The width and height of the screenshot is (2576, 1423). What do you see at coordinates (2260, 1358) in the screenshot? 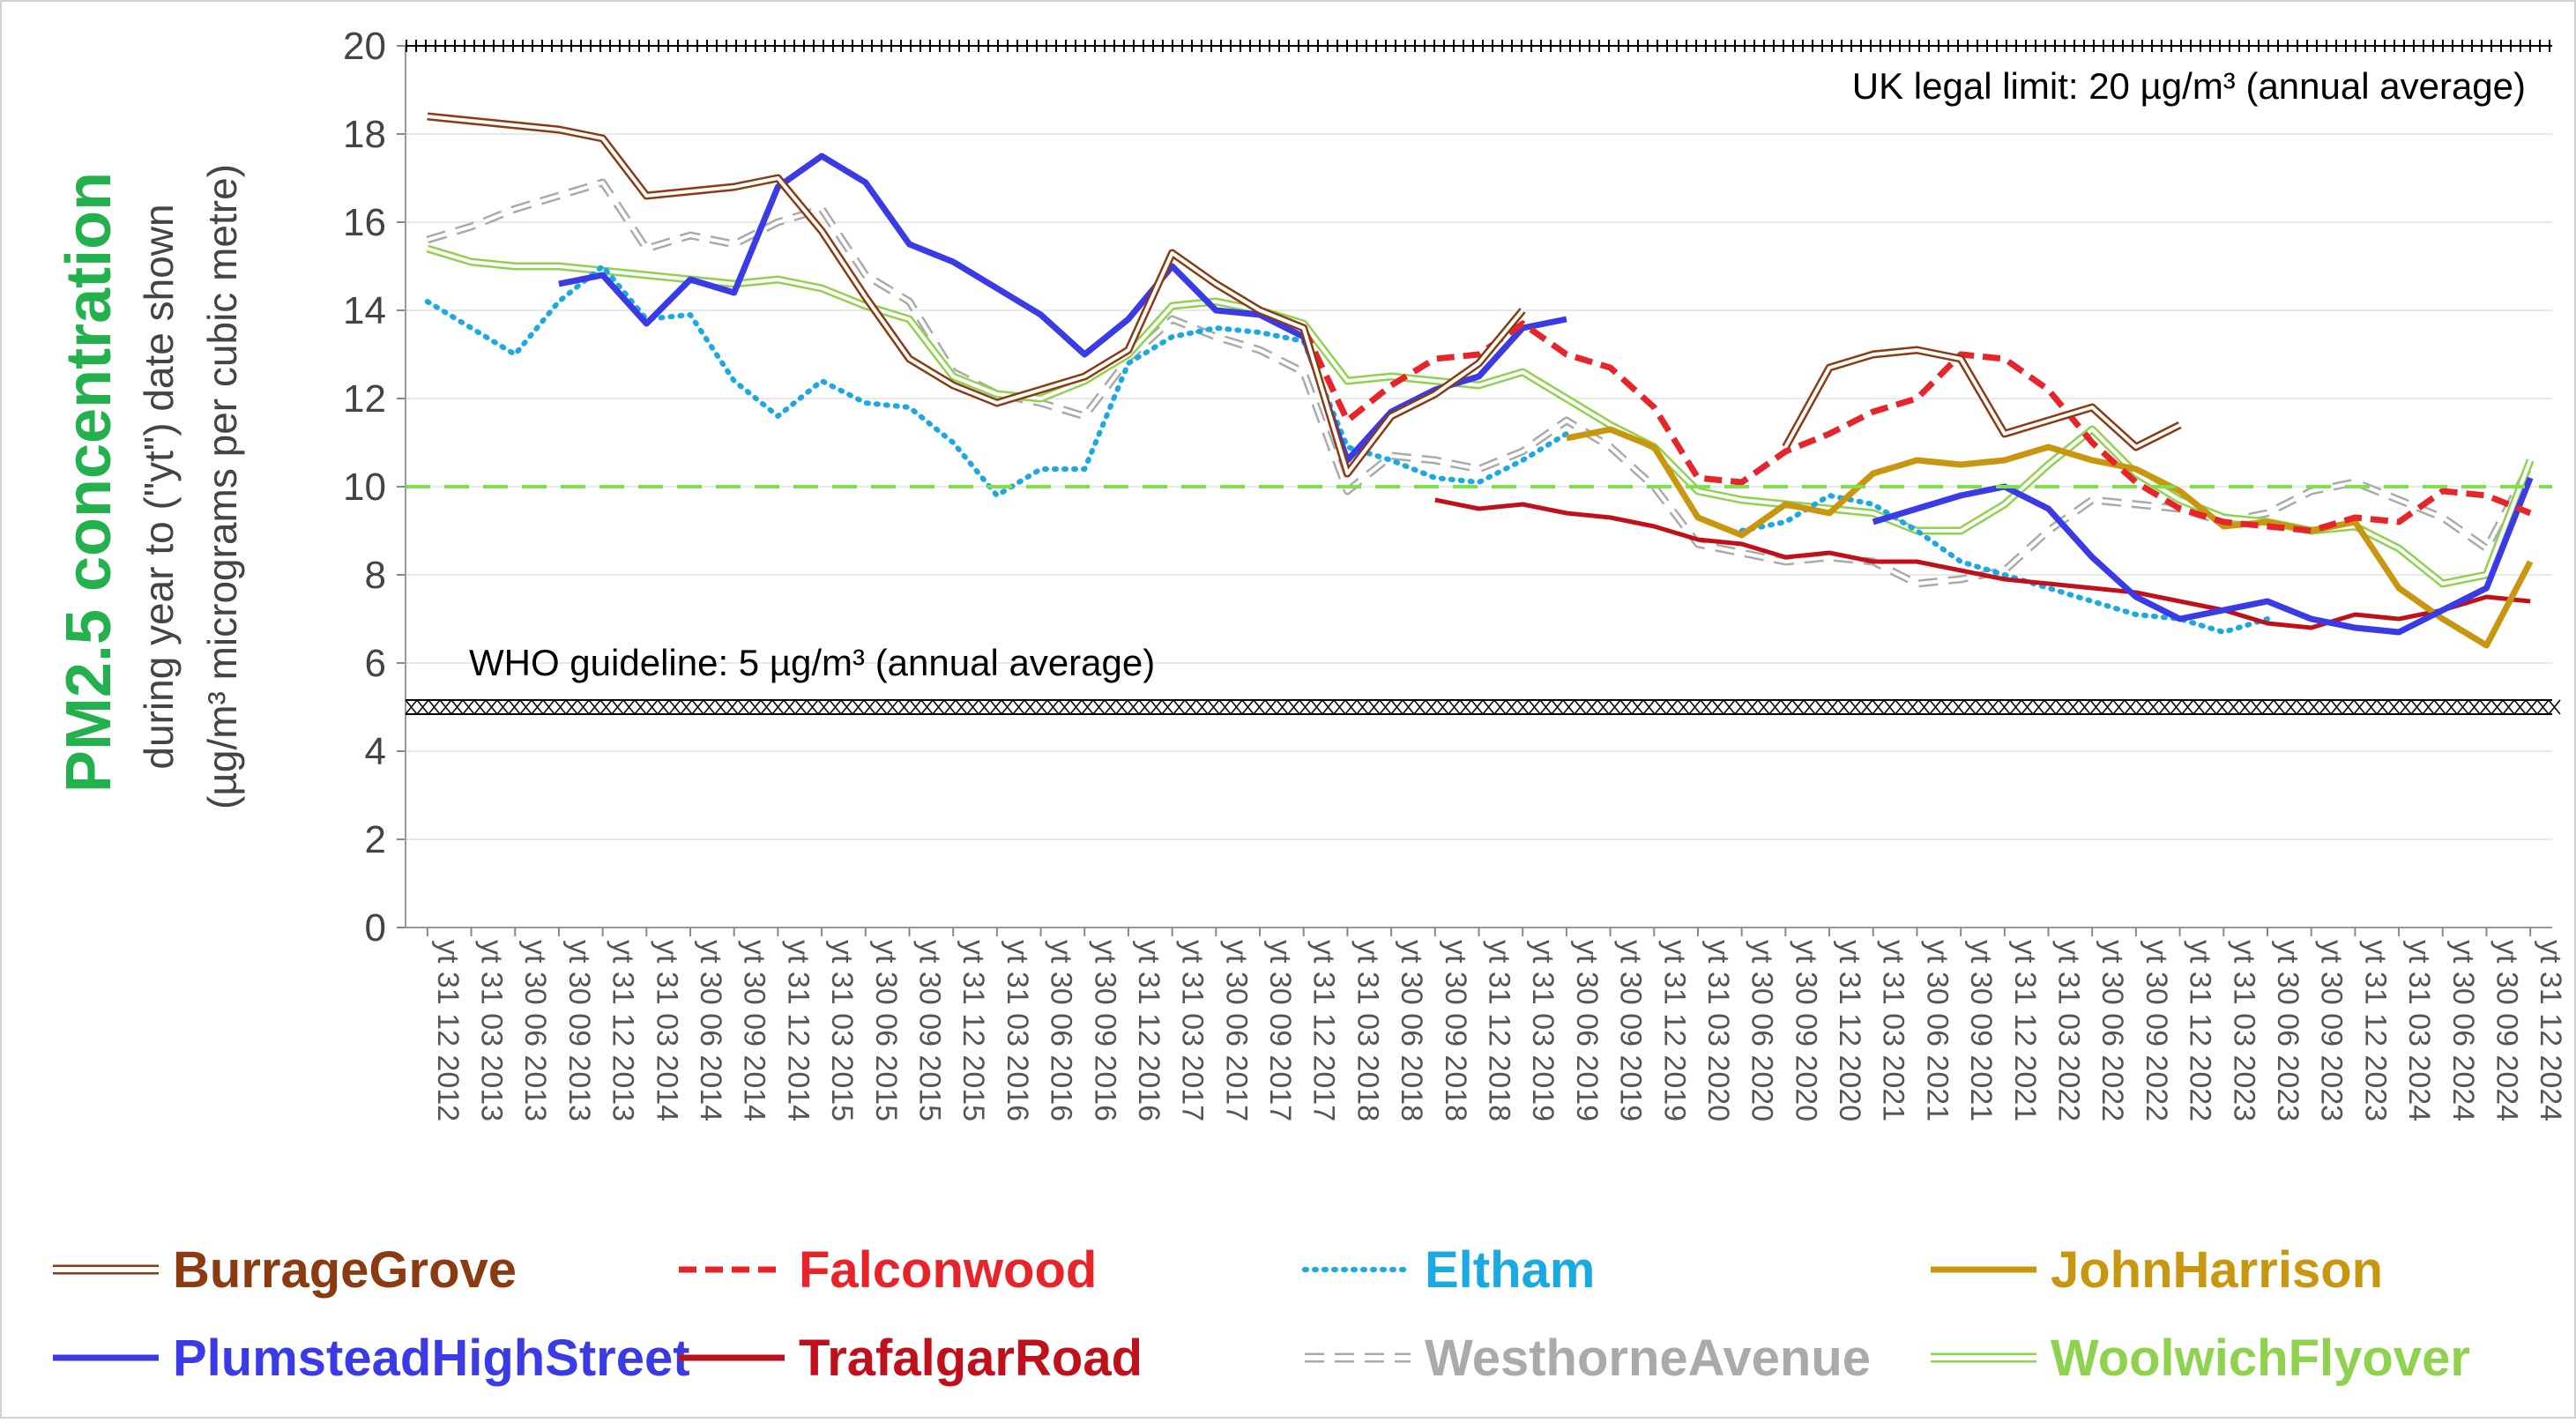
I see `legend-label-woolwichflyover: WoolwichFlyover` at bounding box center [2260, 1358].